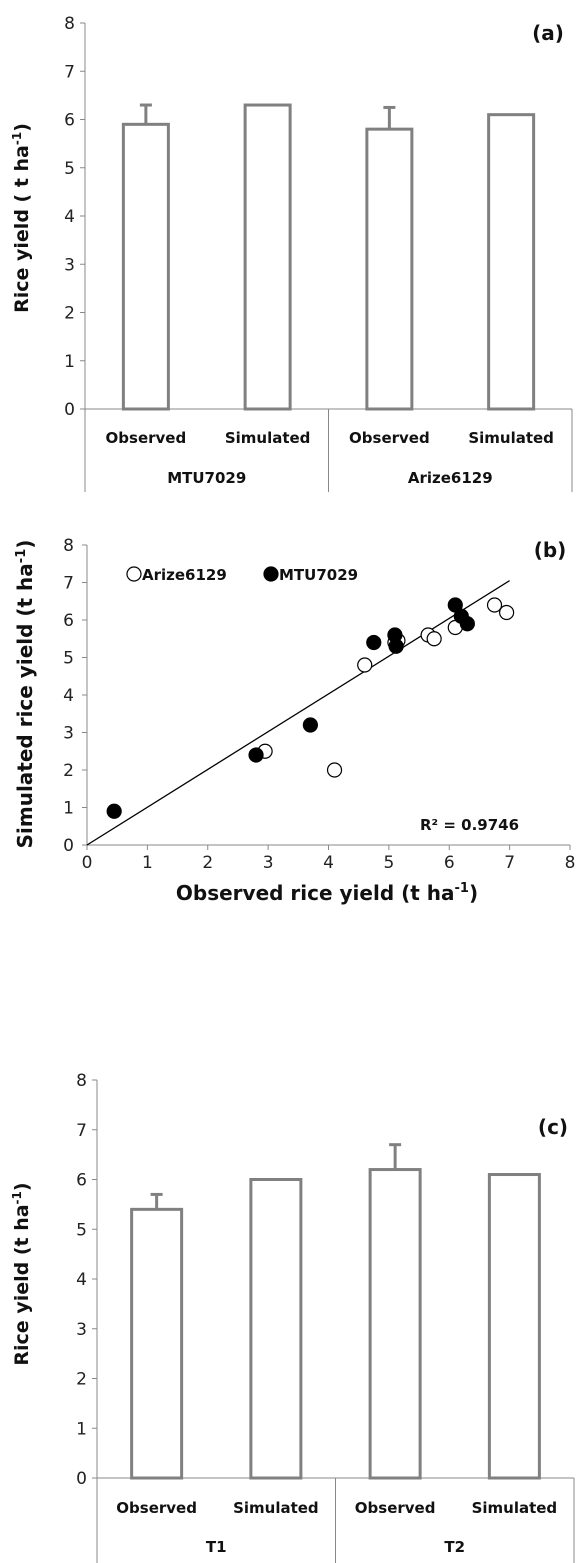 The image size is (581, 1563). What do you see at coordinates (68, 696) in the screenshot?
I see `b-y-tick-label: 4` at bounding box center [68, 696].